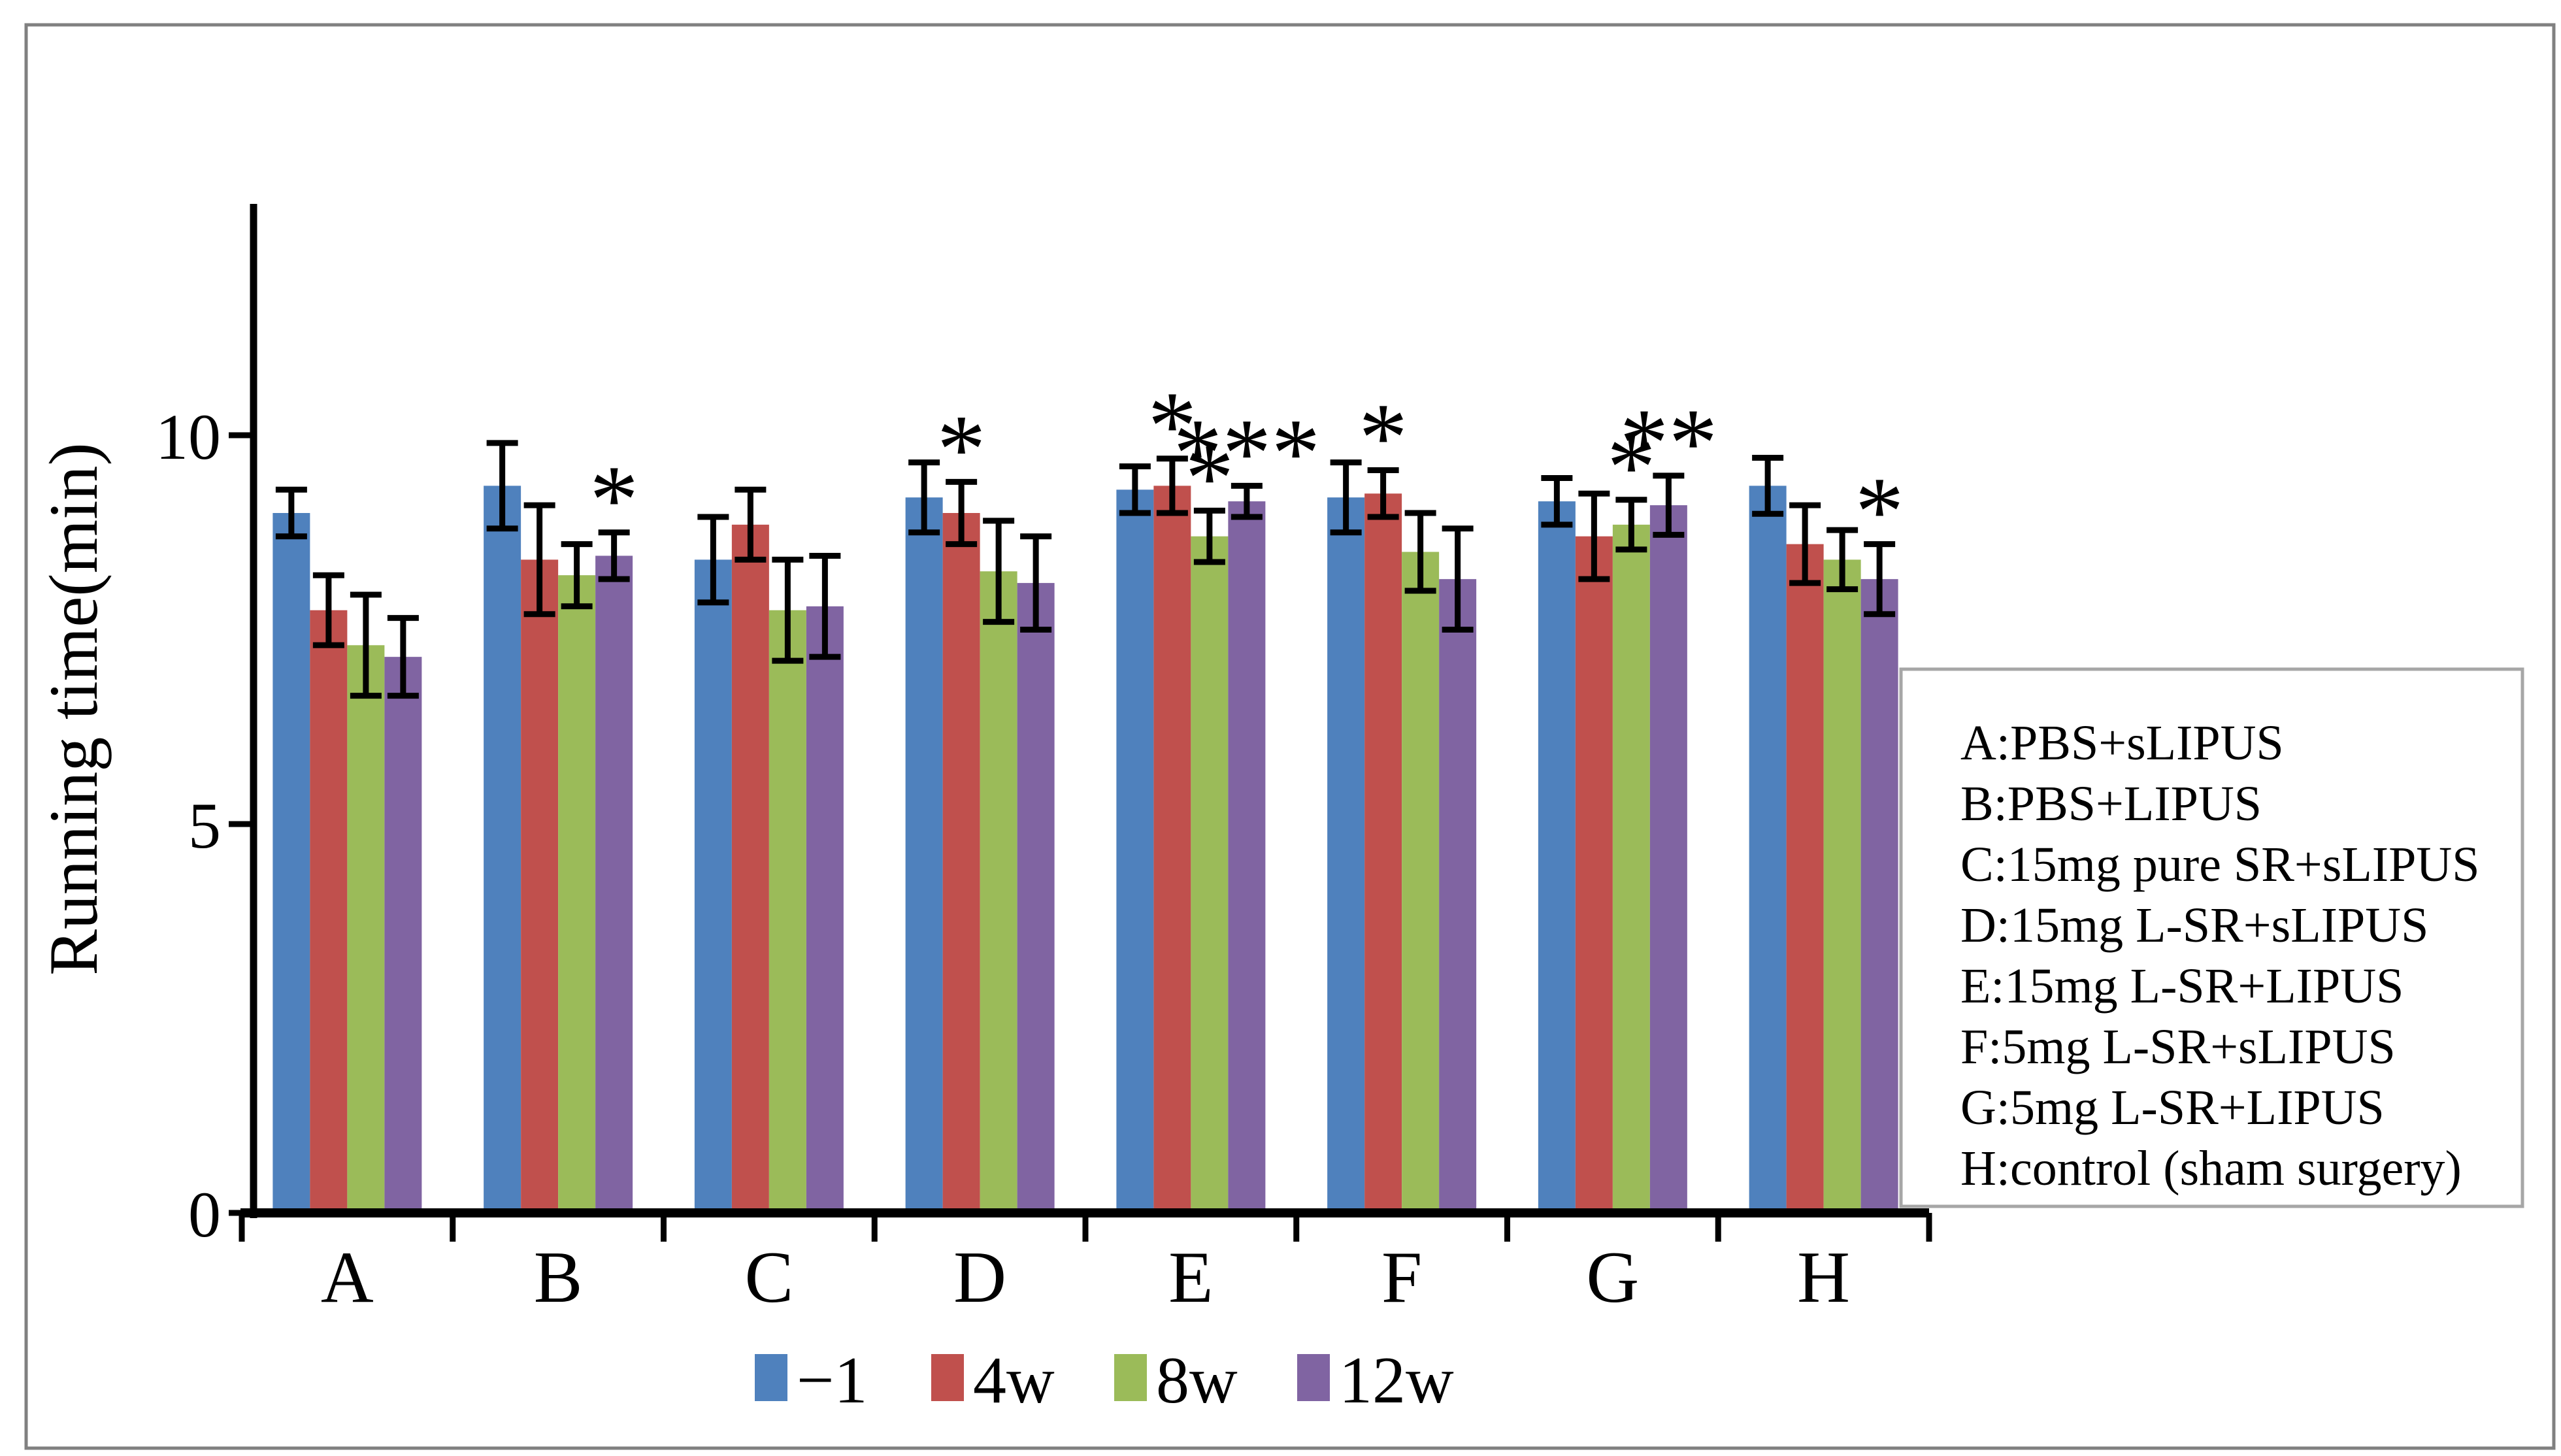 The height and width of the screenshot is (1456, 2561). I want to click on significance-marker-E-4w: *, so click(1172, 426).